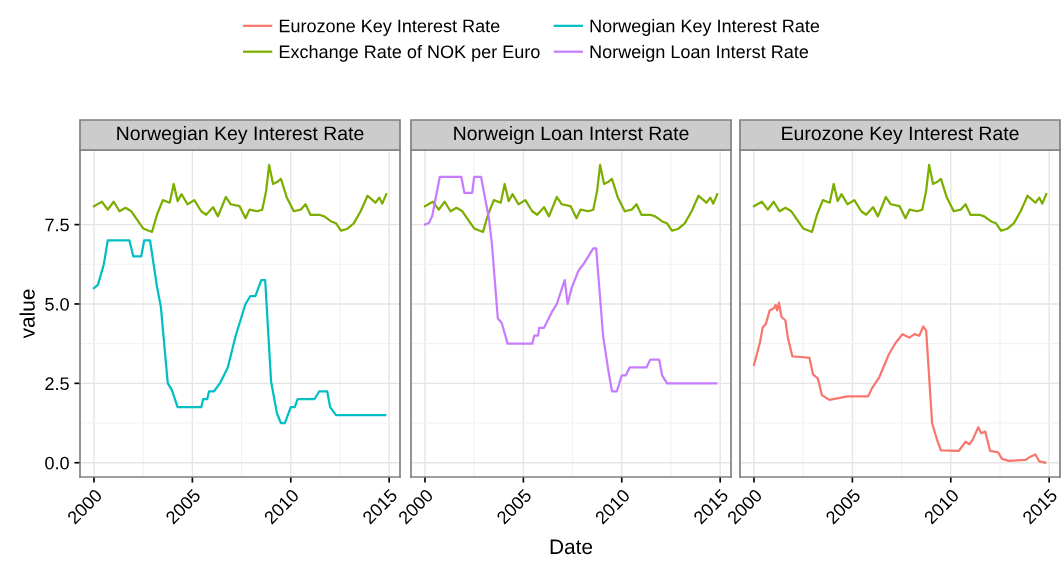 The height and width of the screenshot is (563, 1064). Describe the element at coordinates (699, 53) in the screenshot. I see `legend-label: Norweign Loan Interst Rate` at that location.